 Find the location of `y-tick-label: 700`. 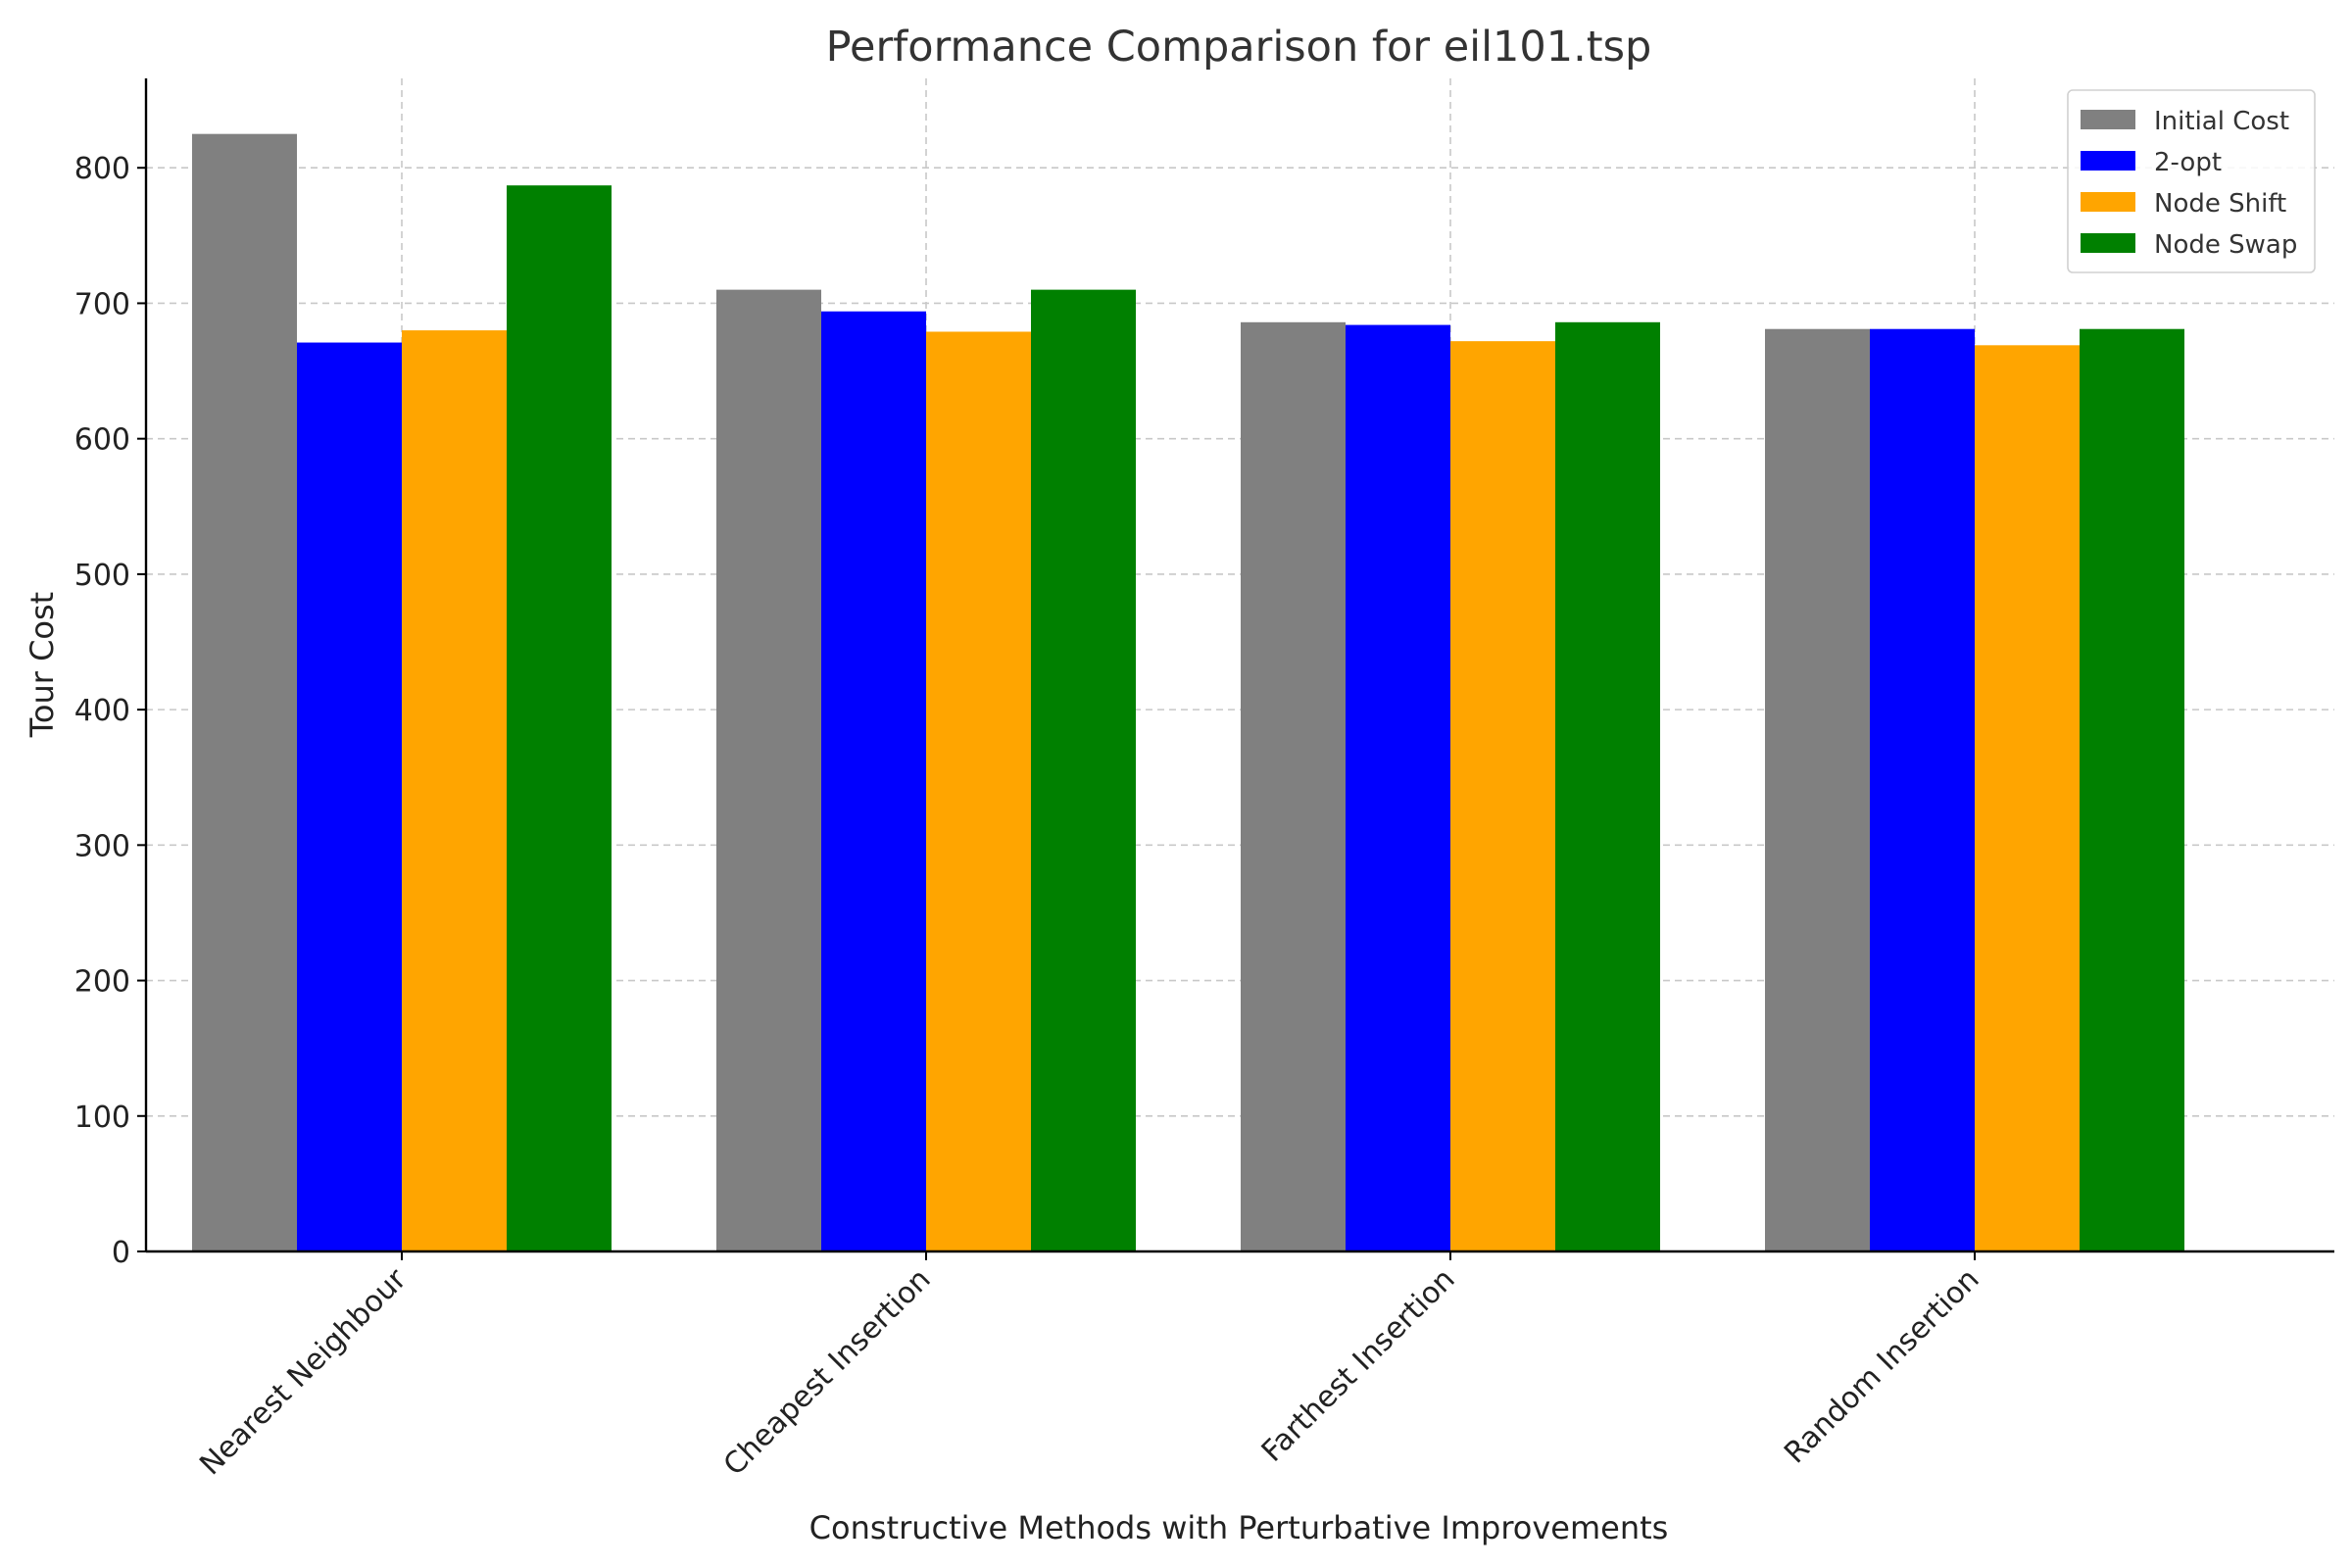

y-tick-label: 700 is located at coordinates (102, 304).